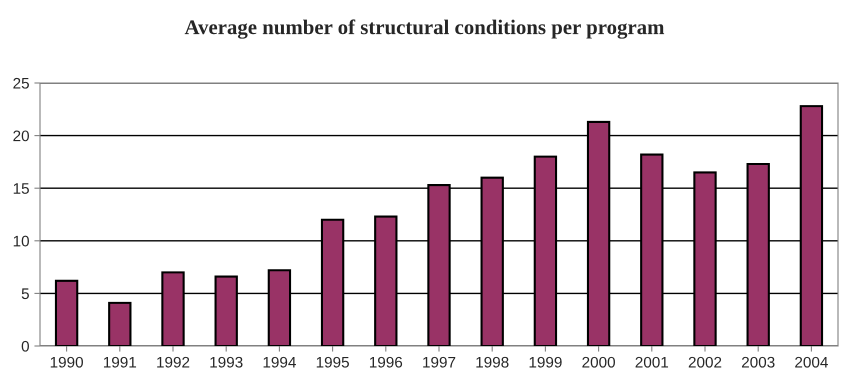 This screenshot has width=849, height=388. I want to click on chart-title: Average number of structural conditions per program, so click(424, 29).